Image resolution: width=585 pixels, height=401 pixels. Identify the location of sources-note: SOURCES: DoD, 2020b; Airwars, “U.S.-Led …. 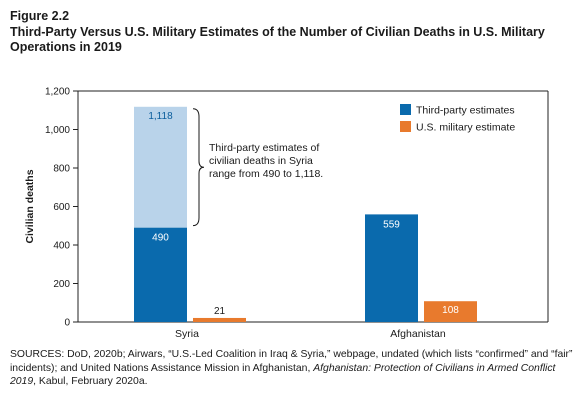
(292, 368).